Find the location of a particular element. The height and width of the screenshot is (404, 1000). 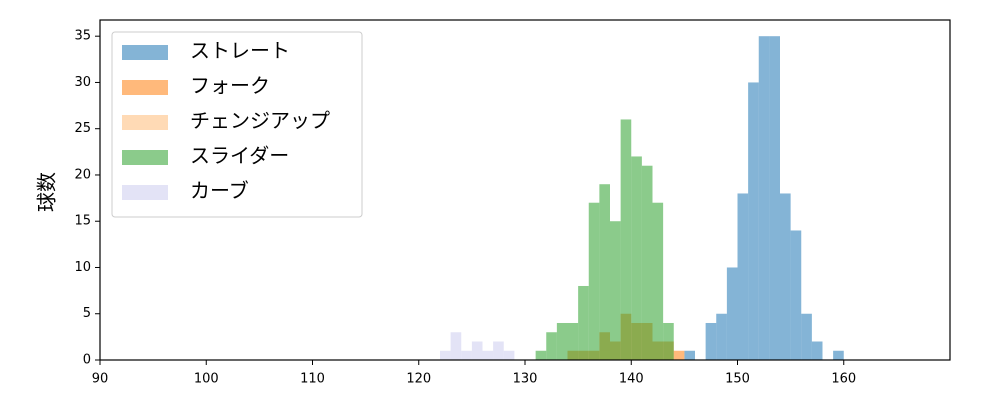

x-tick-label: 130 is located at coordinates (525, 379).